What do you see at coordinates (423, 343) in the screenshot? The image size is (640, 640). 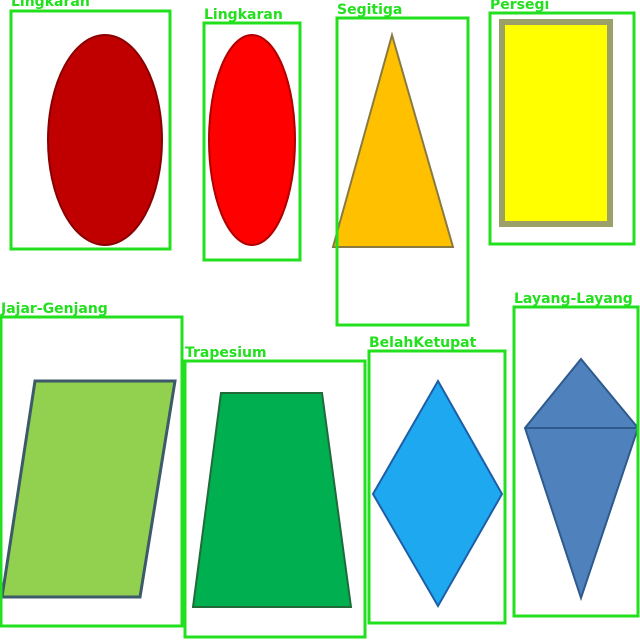 I see `detection-label-belah-ketupat: BelahKetupat` at bounding box center [423, 343].